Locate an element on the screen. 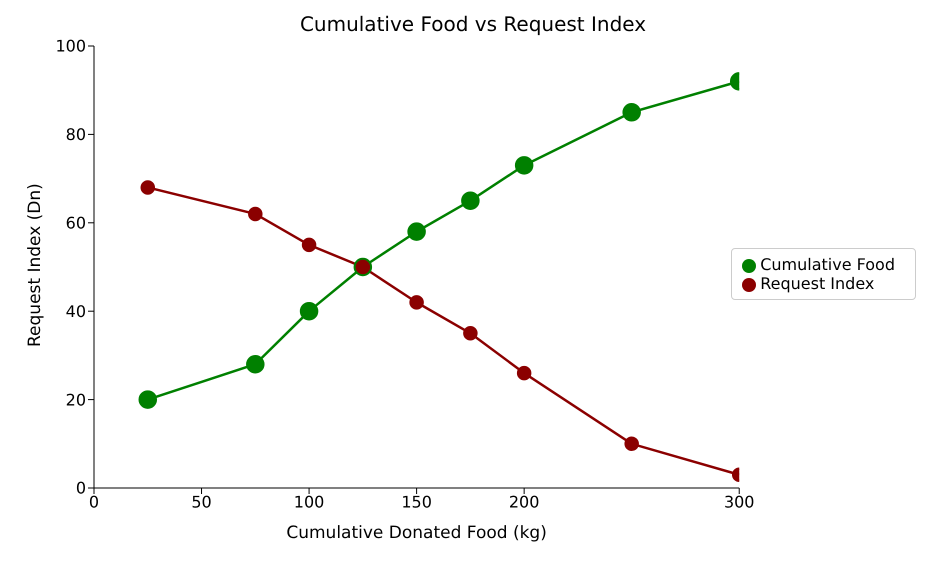 The width and height of the screenshot is (945, 583). y-tick-label: 100 is located at coordinates (70, 46).